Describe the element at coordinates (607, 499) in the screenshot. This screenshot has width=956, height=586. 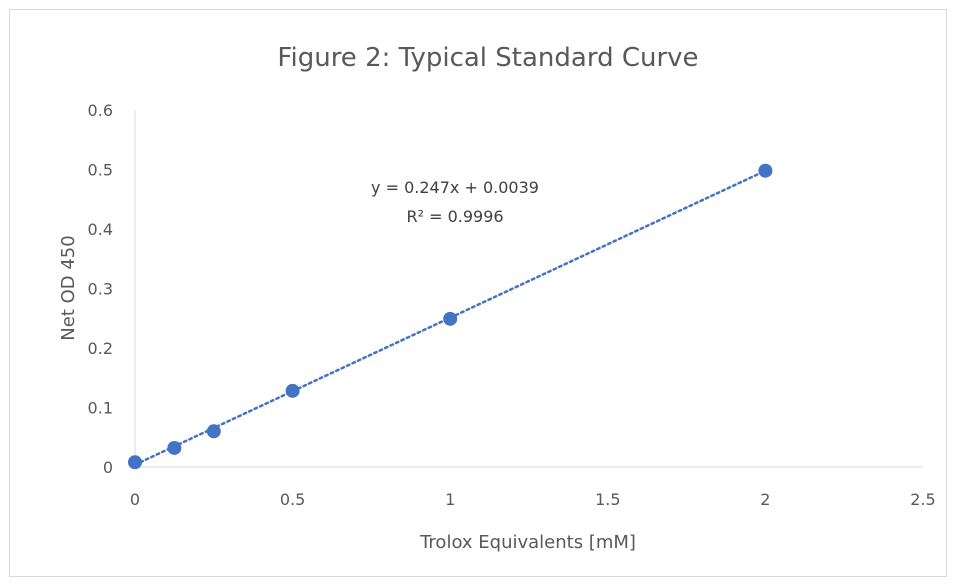
I see `x-tick-label: 1.5` at that location.